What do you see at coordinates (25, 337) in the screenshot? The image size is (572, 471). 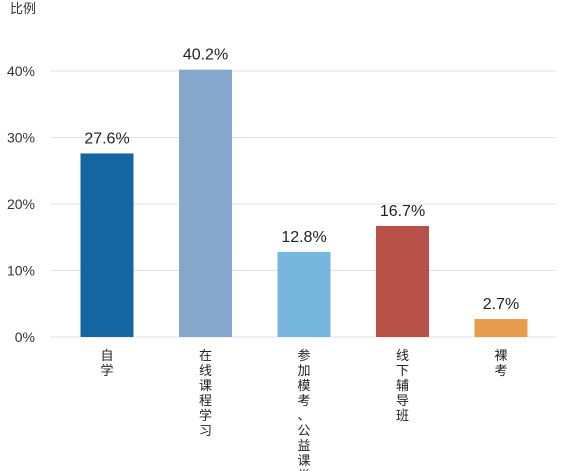 I see `y-tick-label: 0%` at bounding box center [25, 337].